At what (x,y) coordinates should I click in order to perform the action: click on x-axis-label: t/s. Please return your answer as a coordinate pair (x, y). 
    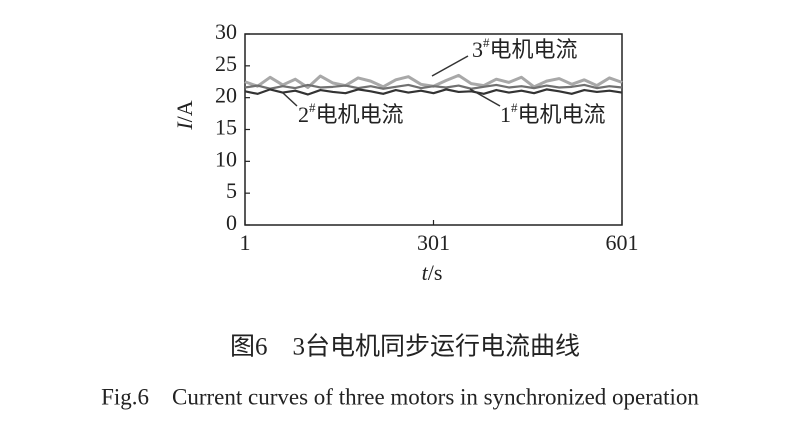
    Looking at the image, I should click on (432, 272).